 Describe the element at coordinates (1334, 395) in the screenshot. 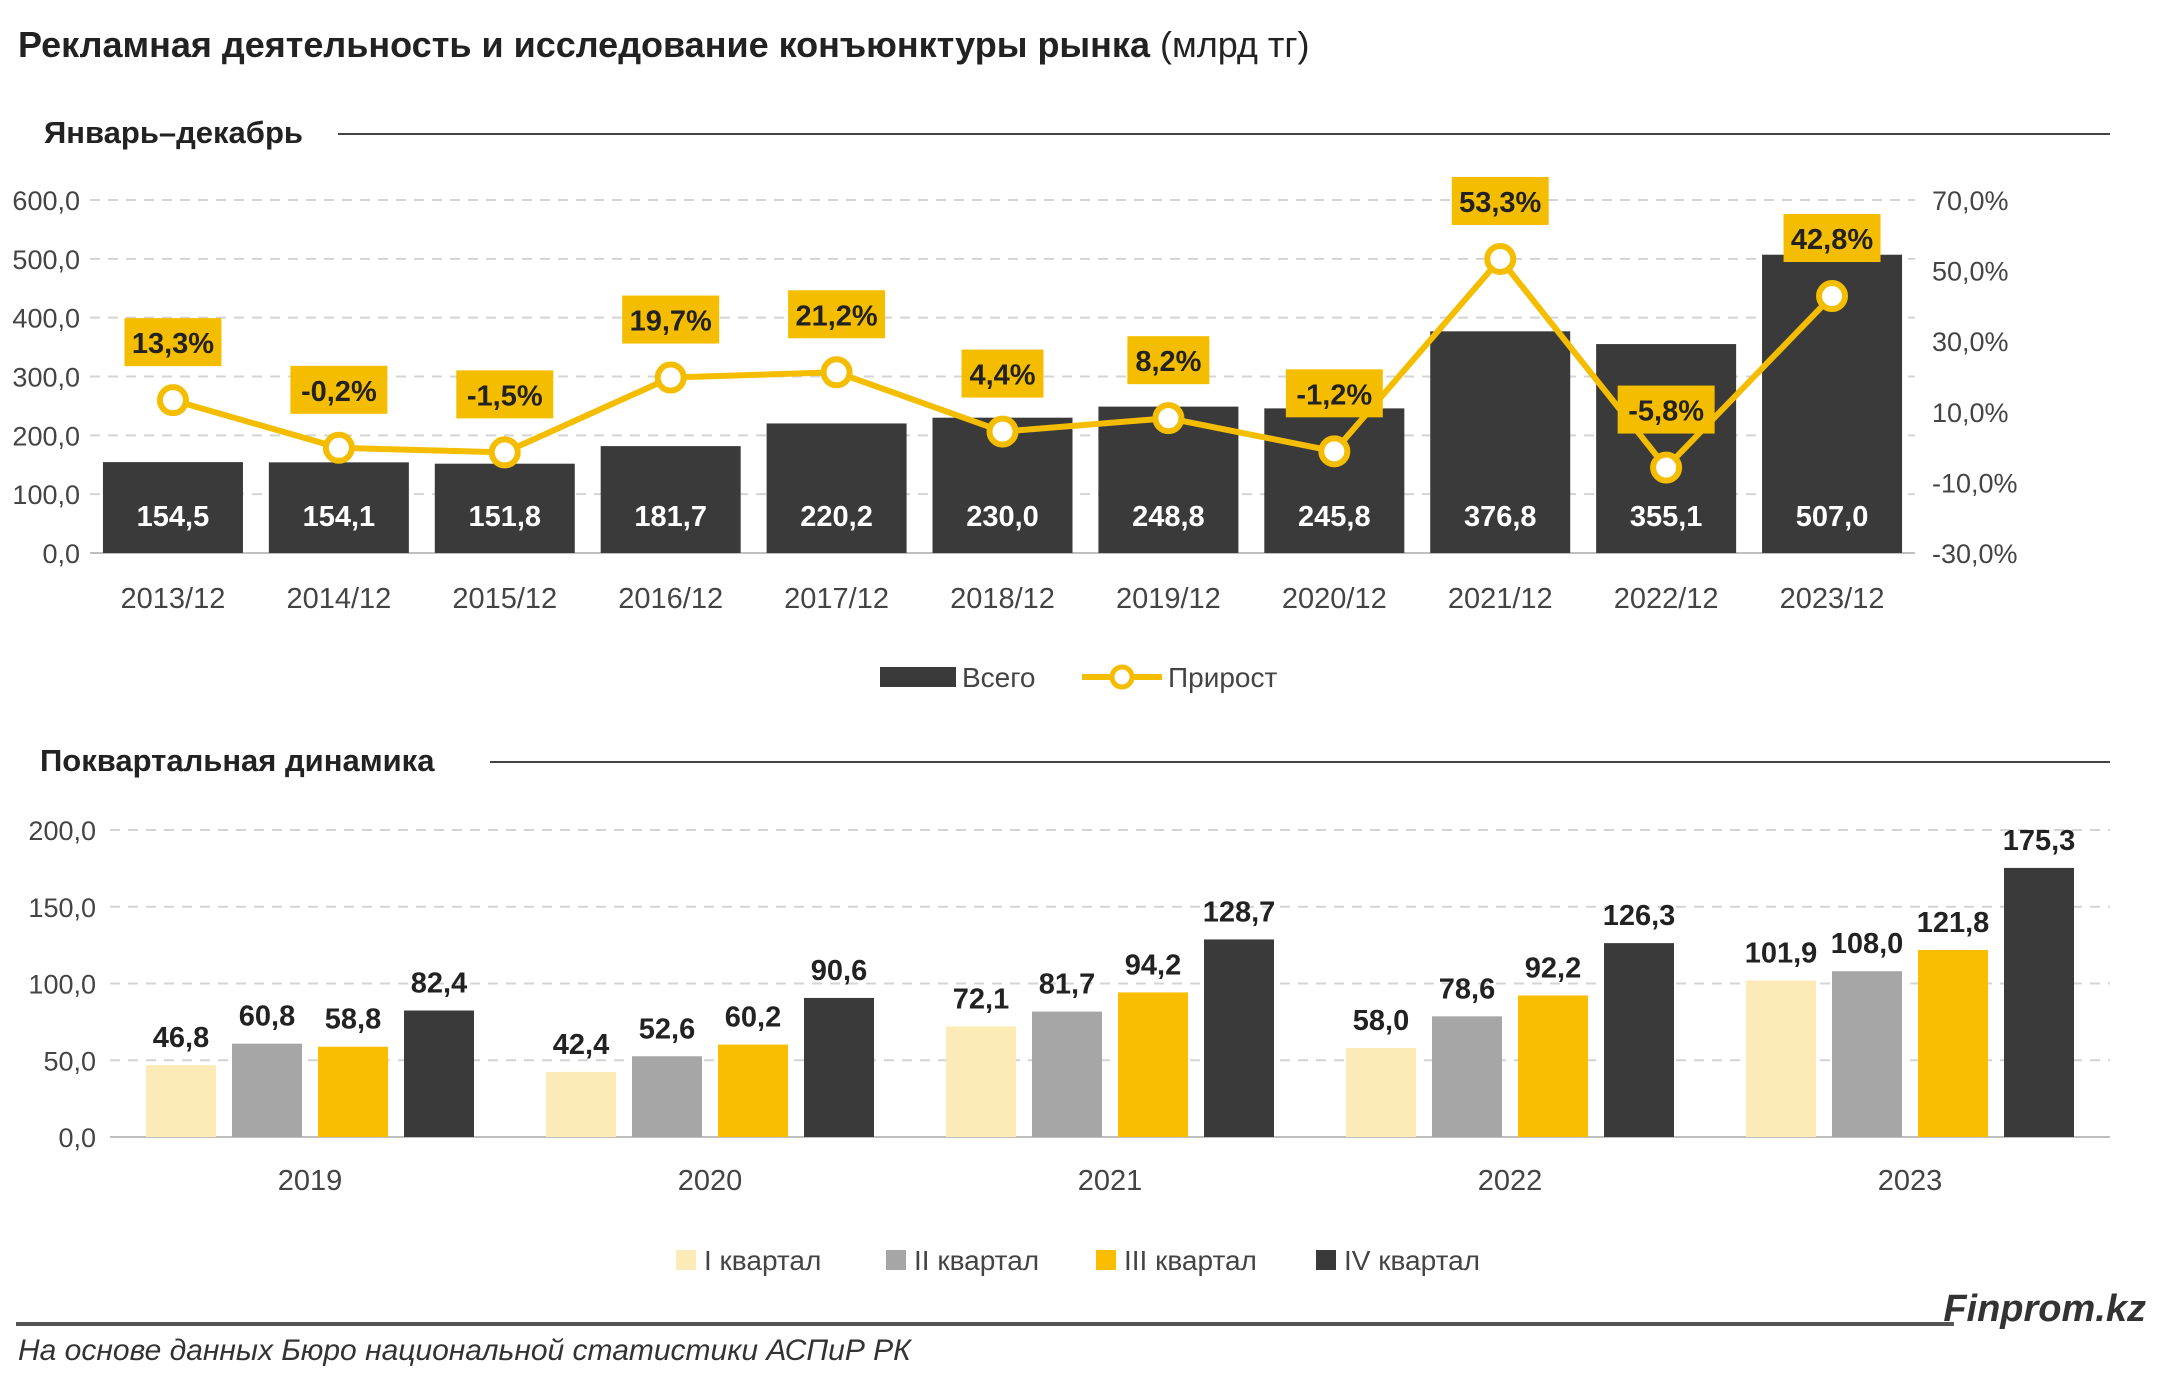

I see `growth-label: -1,2%` at that location.